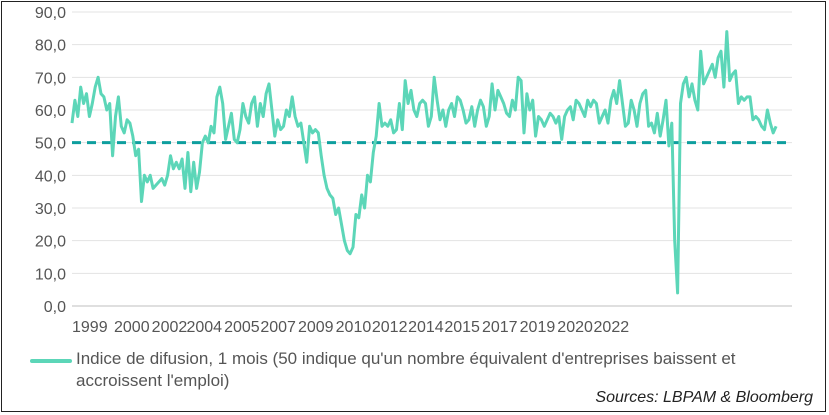  What do you see at coordinates (500, 327) in the screenshot?
I see `x-tick-label: 2017` at bounding box center [500, 327].